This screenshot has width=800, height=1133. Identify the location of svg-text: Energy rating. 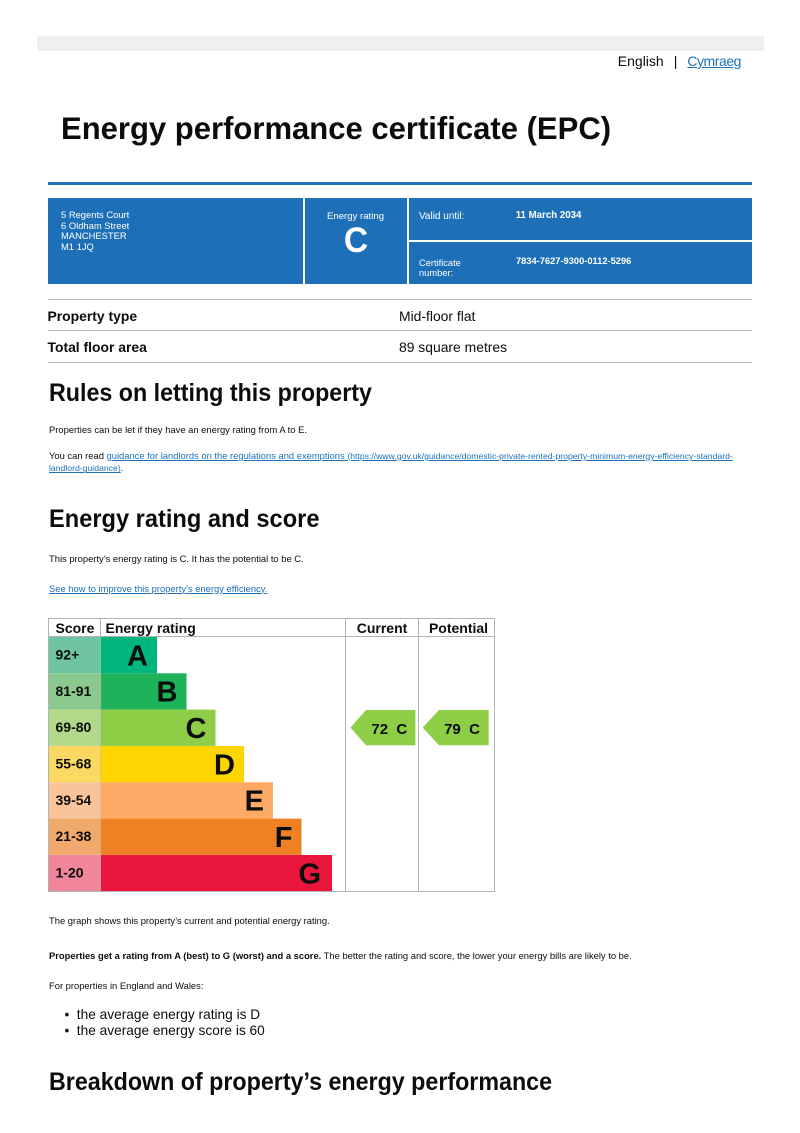
(151, 628).